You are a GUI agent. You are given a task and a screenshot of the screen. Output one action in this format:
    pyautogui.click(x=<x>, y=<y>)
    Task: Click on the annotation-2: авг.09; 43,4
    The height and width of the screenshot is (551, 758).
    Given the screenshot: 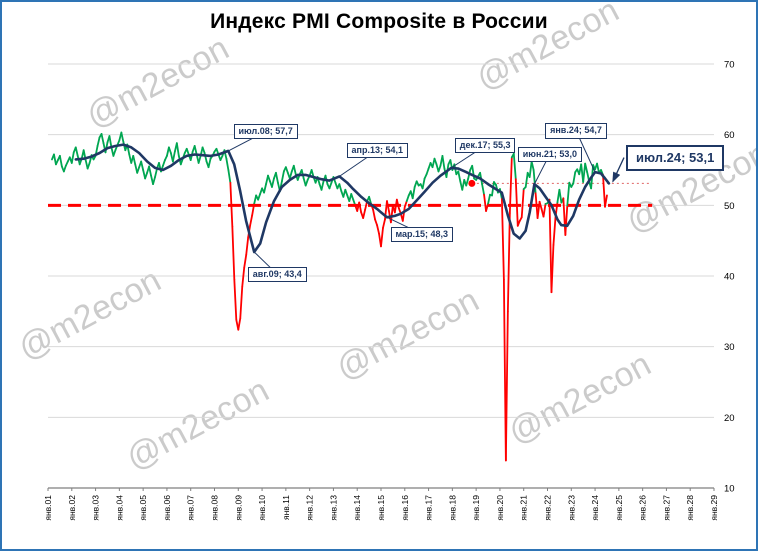 What is the action you would take?
    pyautogui.click(x=277, y=274)
    